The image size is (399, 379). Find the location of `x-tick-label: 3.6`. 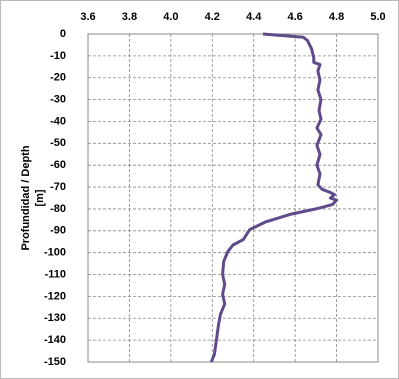

x-tick-label: 3.6 is located at coordinates (87, 17).